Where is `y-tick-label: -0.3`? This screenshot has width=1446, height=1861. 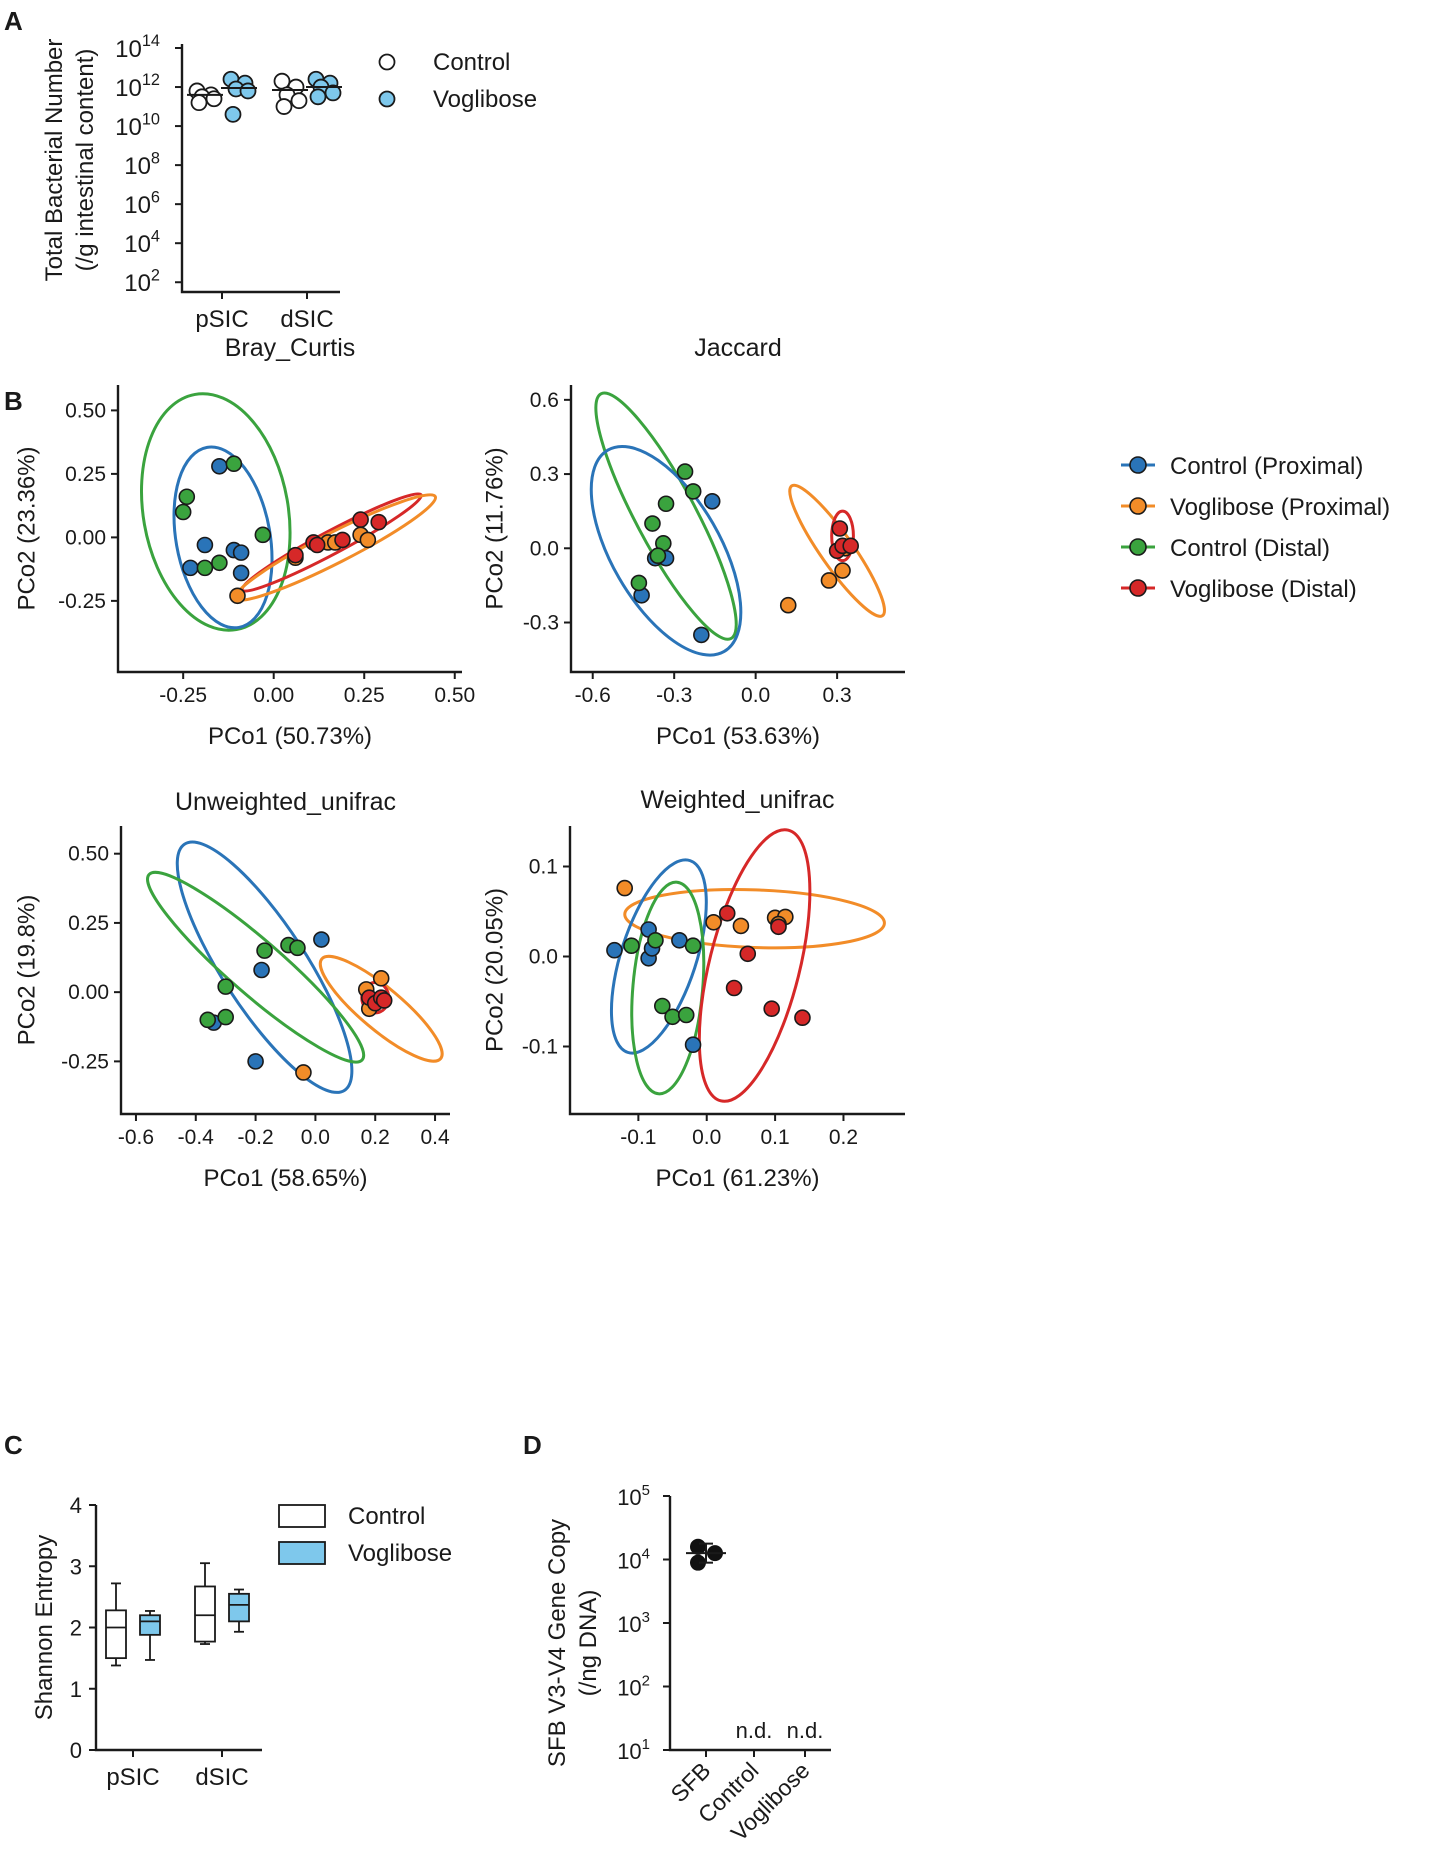
y-tick-label: -0.3 is located at coordinates (541, 623).